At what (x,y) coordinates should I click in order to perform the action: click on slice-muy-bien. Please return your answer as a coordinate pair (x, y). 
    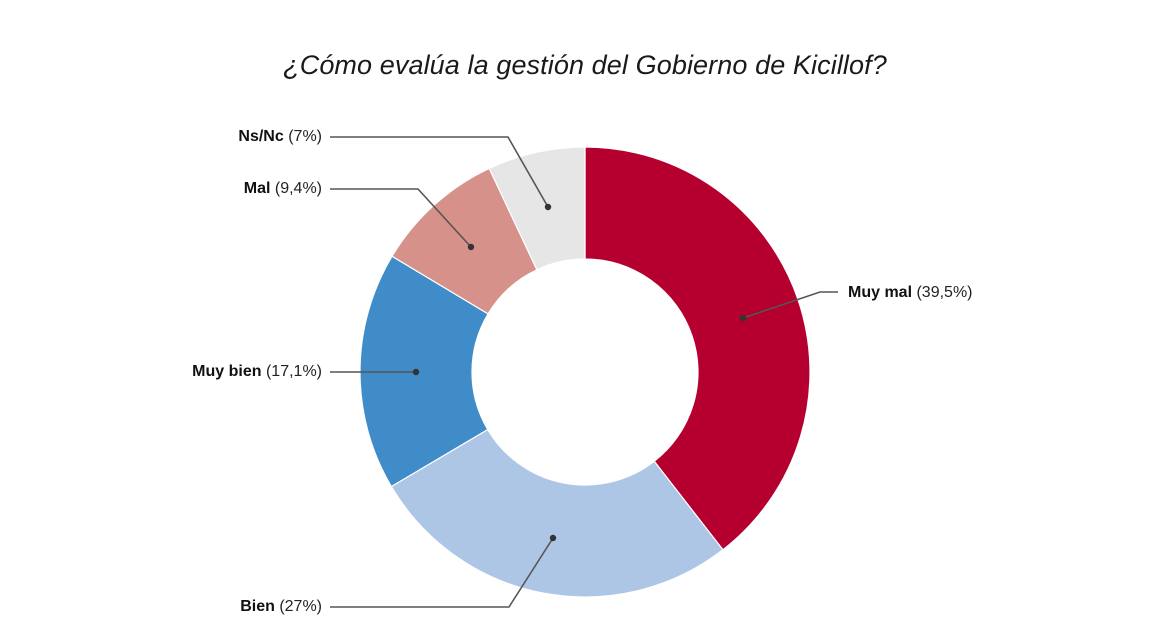
    Looking at the image, I should click on (424, 371).